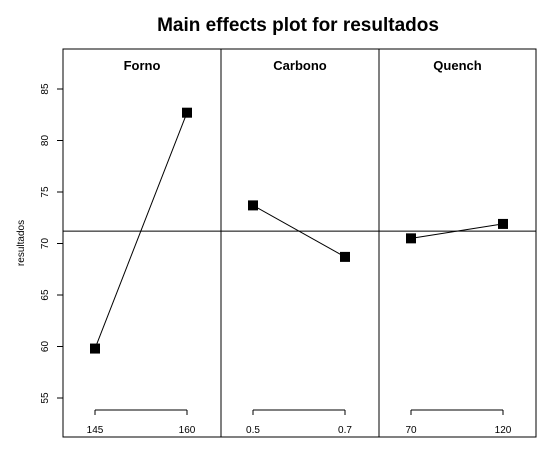 This screenshot has width=537, height=475. What do you see at coordinates (45, 192) in the screenshot?
I see `y-tick-label: 75` at bounding box center [45, 192].